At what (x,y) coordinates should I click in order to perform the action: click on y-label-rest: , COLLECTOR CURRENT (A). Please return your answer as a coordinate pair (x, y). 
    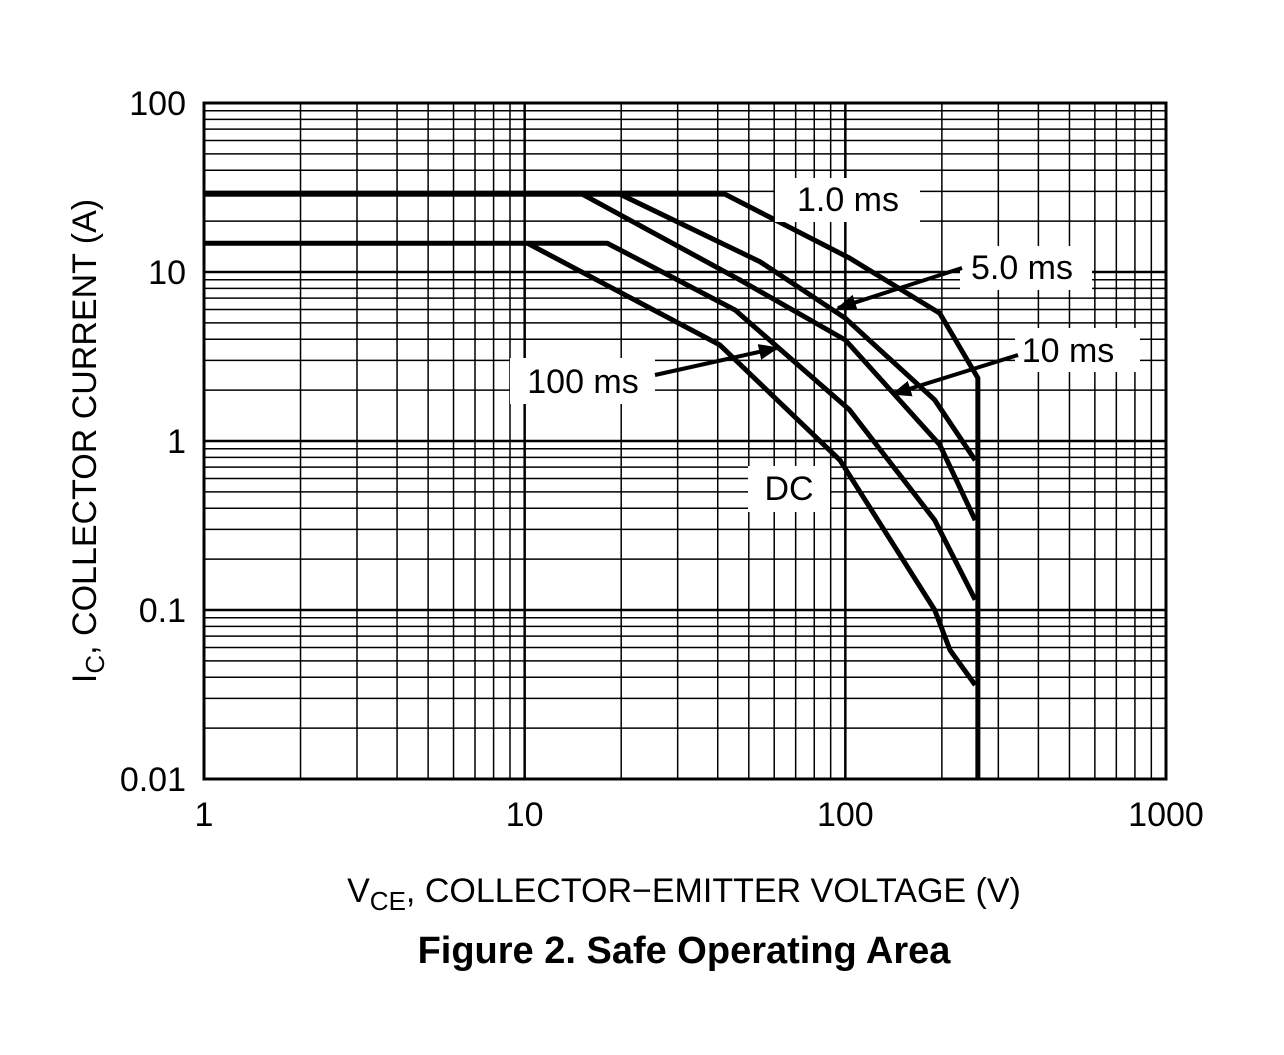
    Looking at the image, I should click on (85, 427).